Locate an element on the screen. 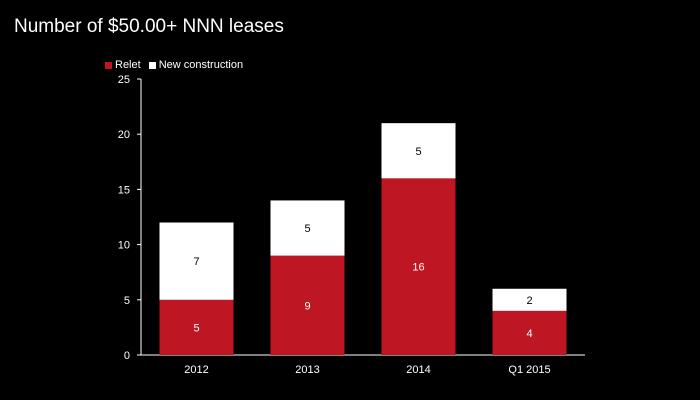 The width and height of the screenshot is (700, 400). y-tick-label: 5 is located at coordinates (127, 301).